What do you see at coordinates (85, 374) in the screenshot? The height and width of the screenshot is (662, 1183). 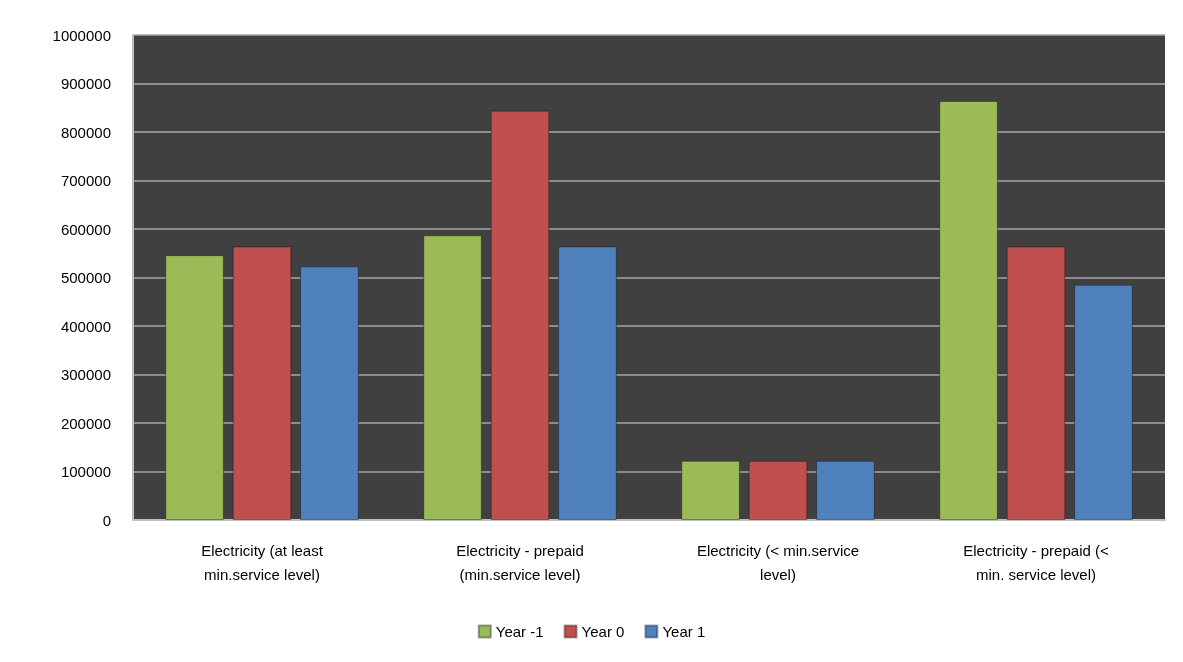 I see `y-tick-label: 300000` at bounding box center [85, 374].